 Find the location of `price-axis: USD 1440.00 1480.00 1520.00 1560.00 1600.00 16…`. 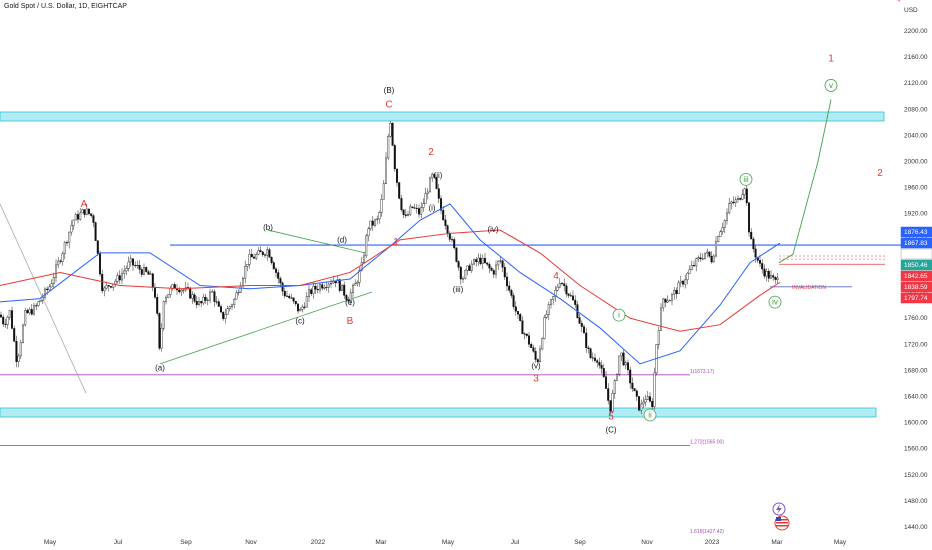

price-axis: USD 1440.00 1480.00 1520.00 1560.00 1600.00 16… is located at coordinates (916, 269).